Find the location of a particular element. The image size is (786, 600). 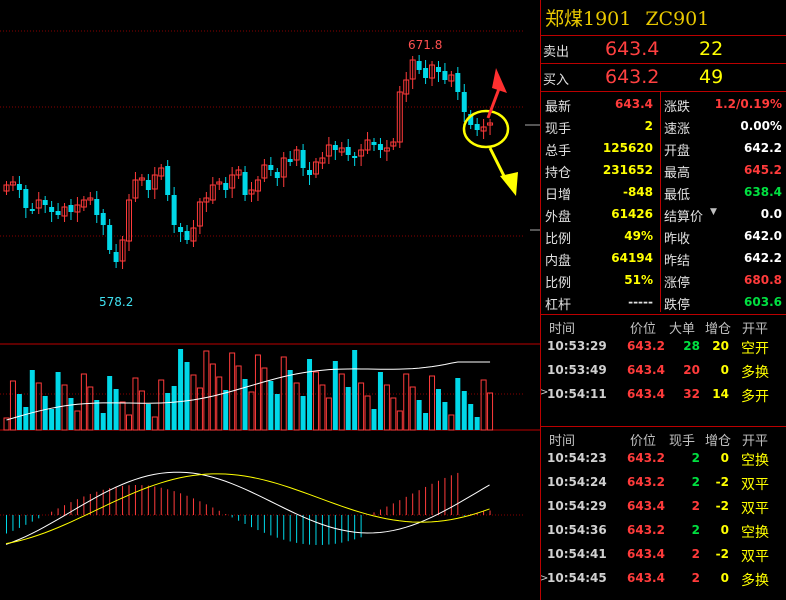

divider is located at coordinates (663, 35).